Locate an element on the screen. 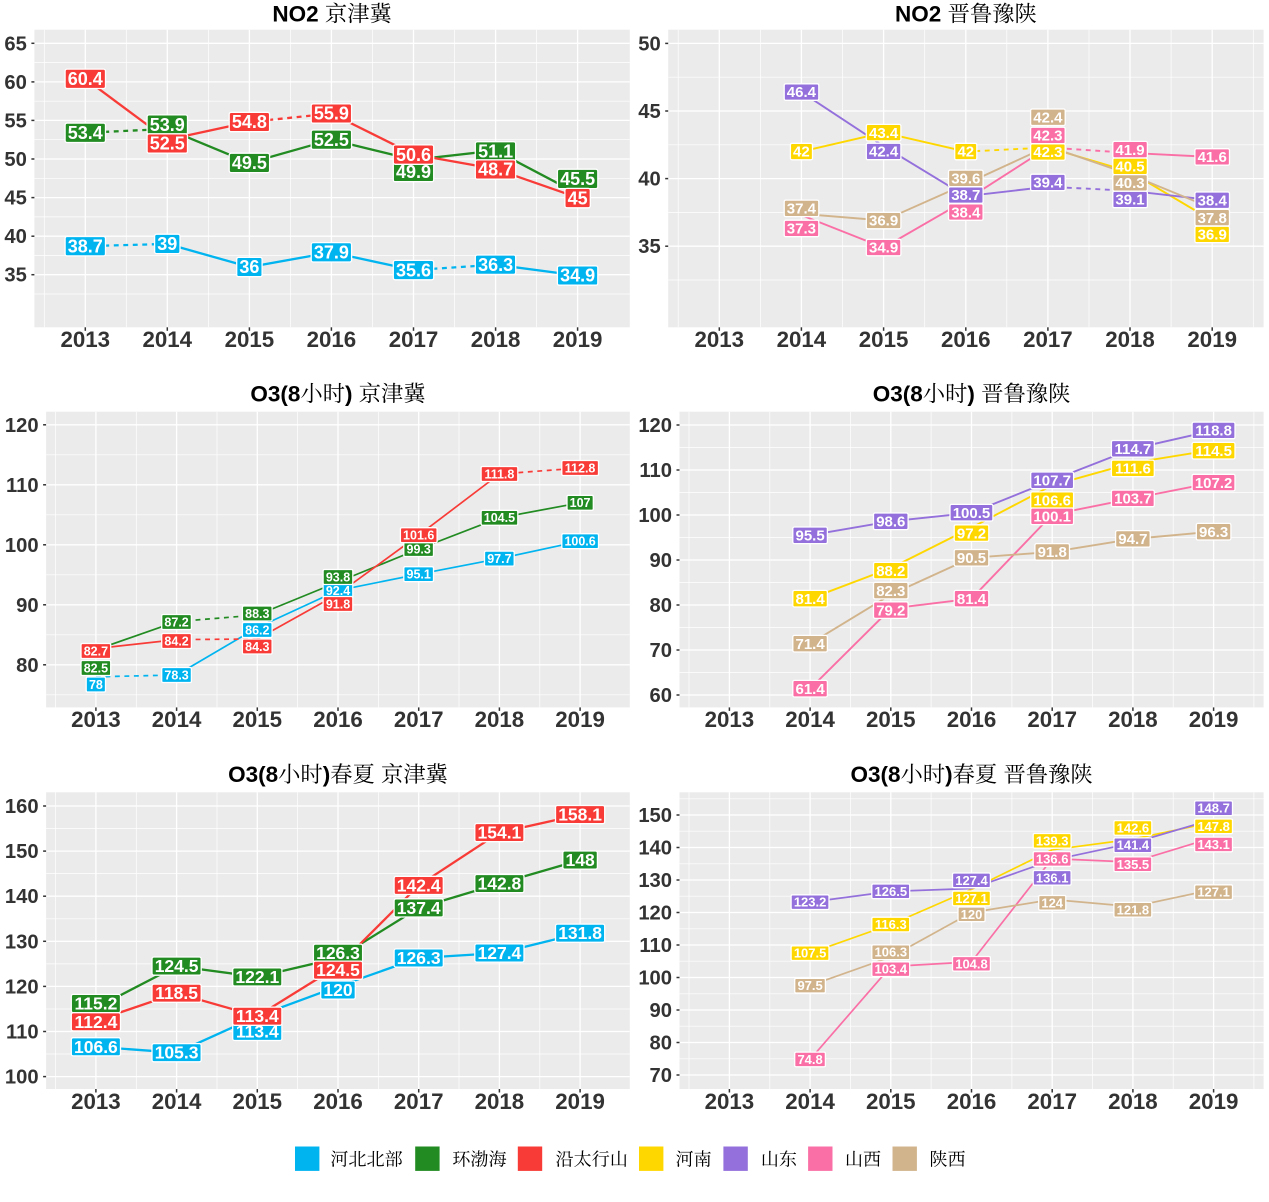  svg-text: 142.4 is located at coordinates (419, 885).